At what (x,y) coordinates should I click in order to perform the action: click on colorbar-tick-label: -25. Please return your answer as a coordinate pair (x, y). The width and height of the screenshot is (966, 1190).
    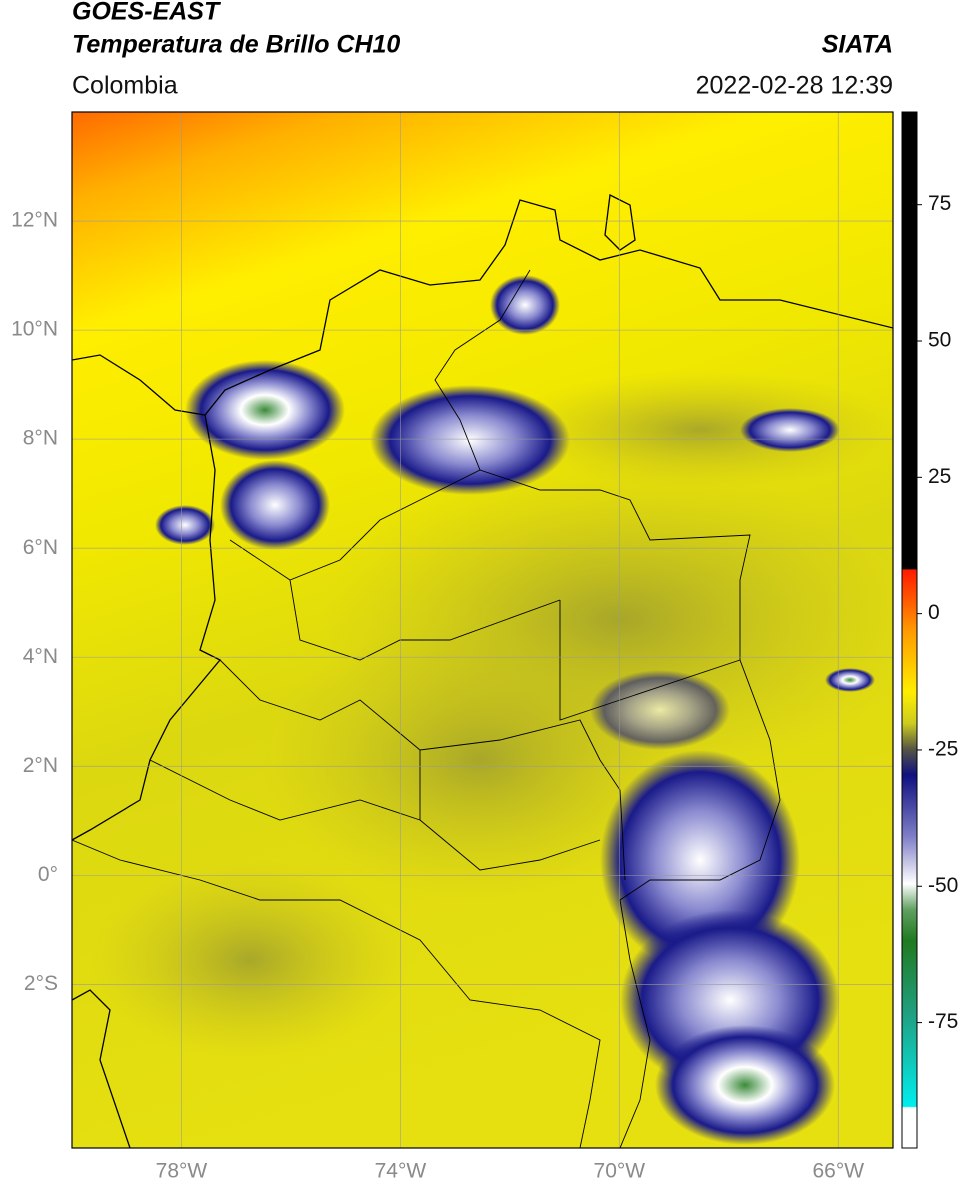
    Looking at the image, I should click on (943, 749).